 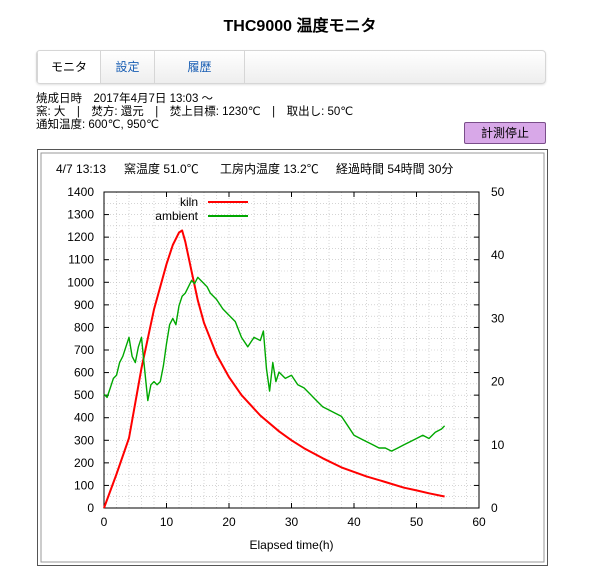 What do you see at coordinates (229, 522) in the screenshot?
I see `x-tick-label: 20` at bounding box center [229, 522].